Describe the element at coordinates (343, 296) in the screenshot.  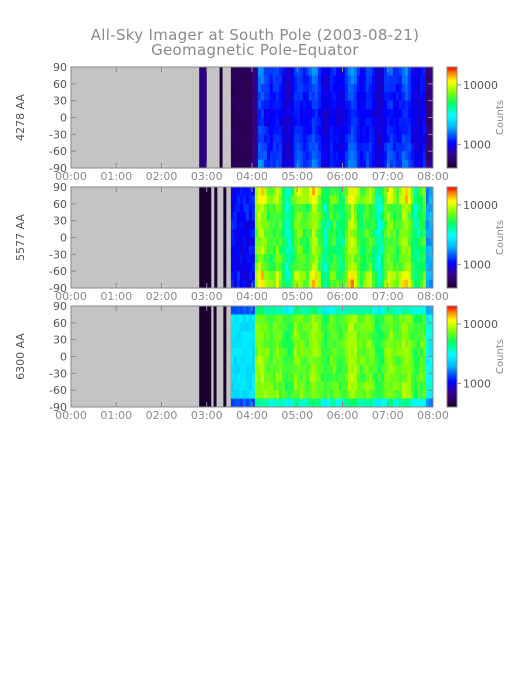
I see `x-tick-label: 06:00` at that location.